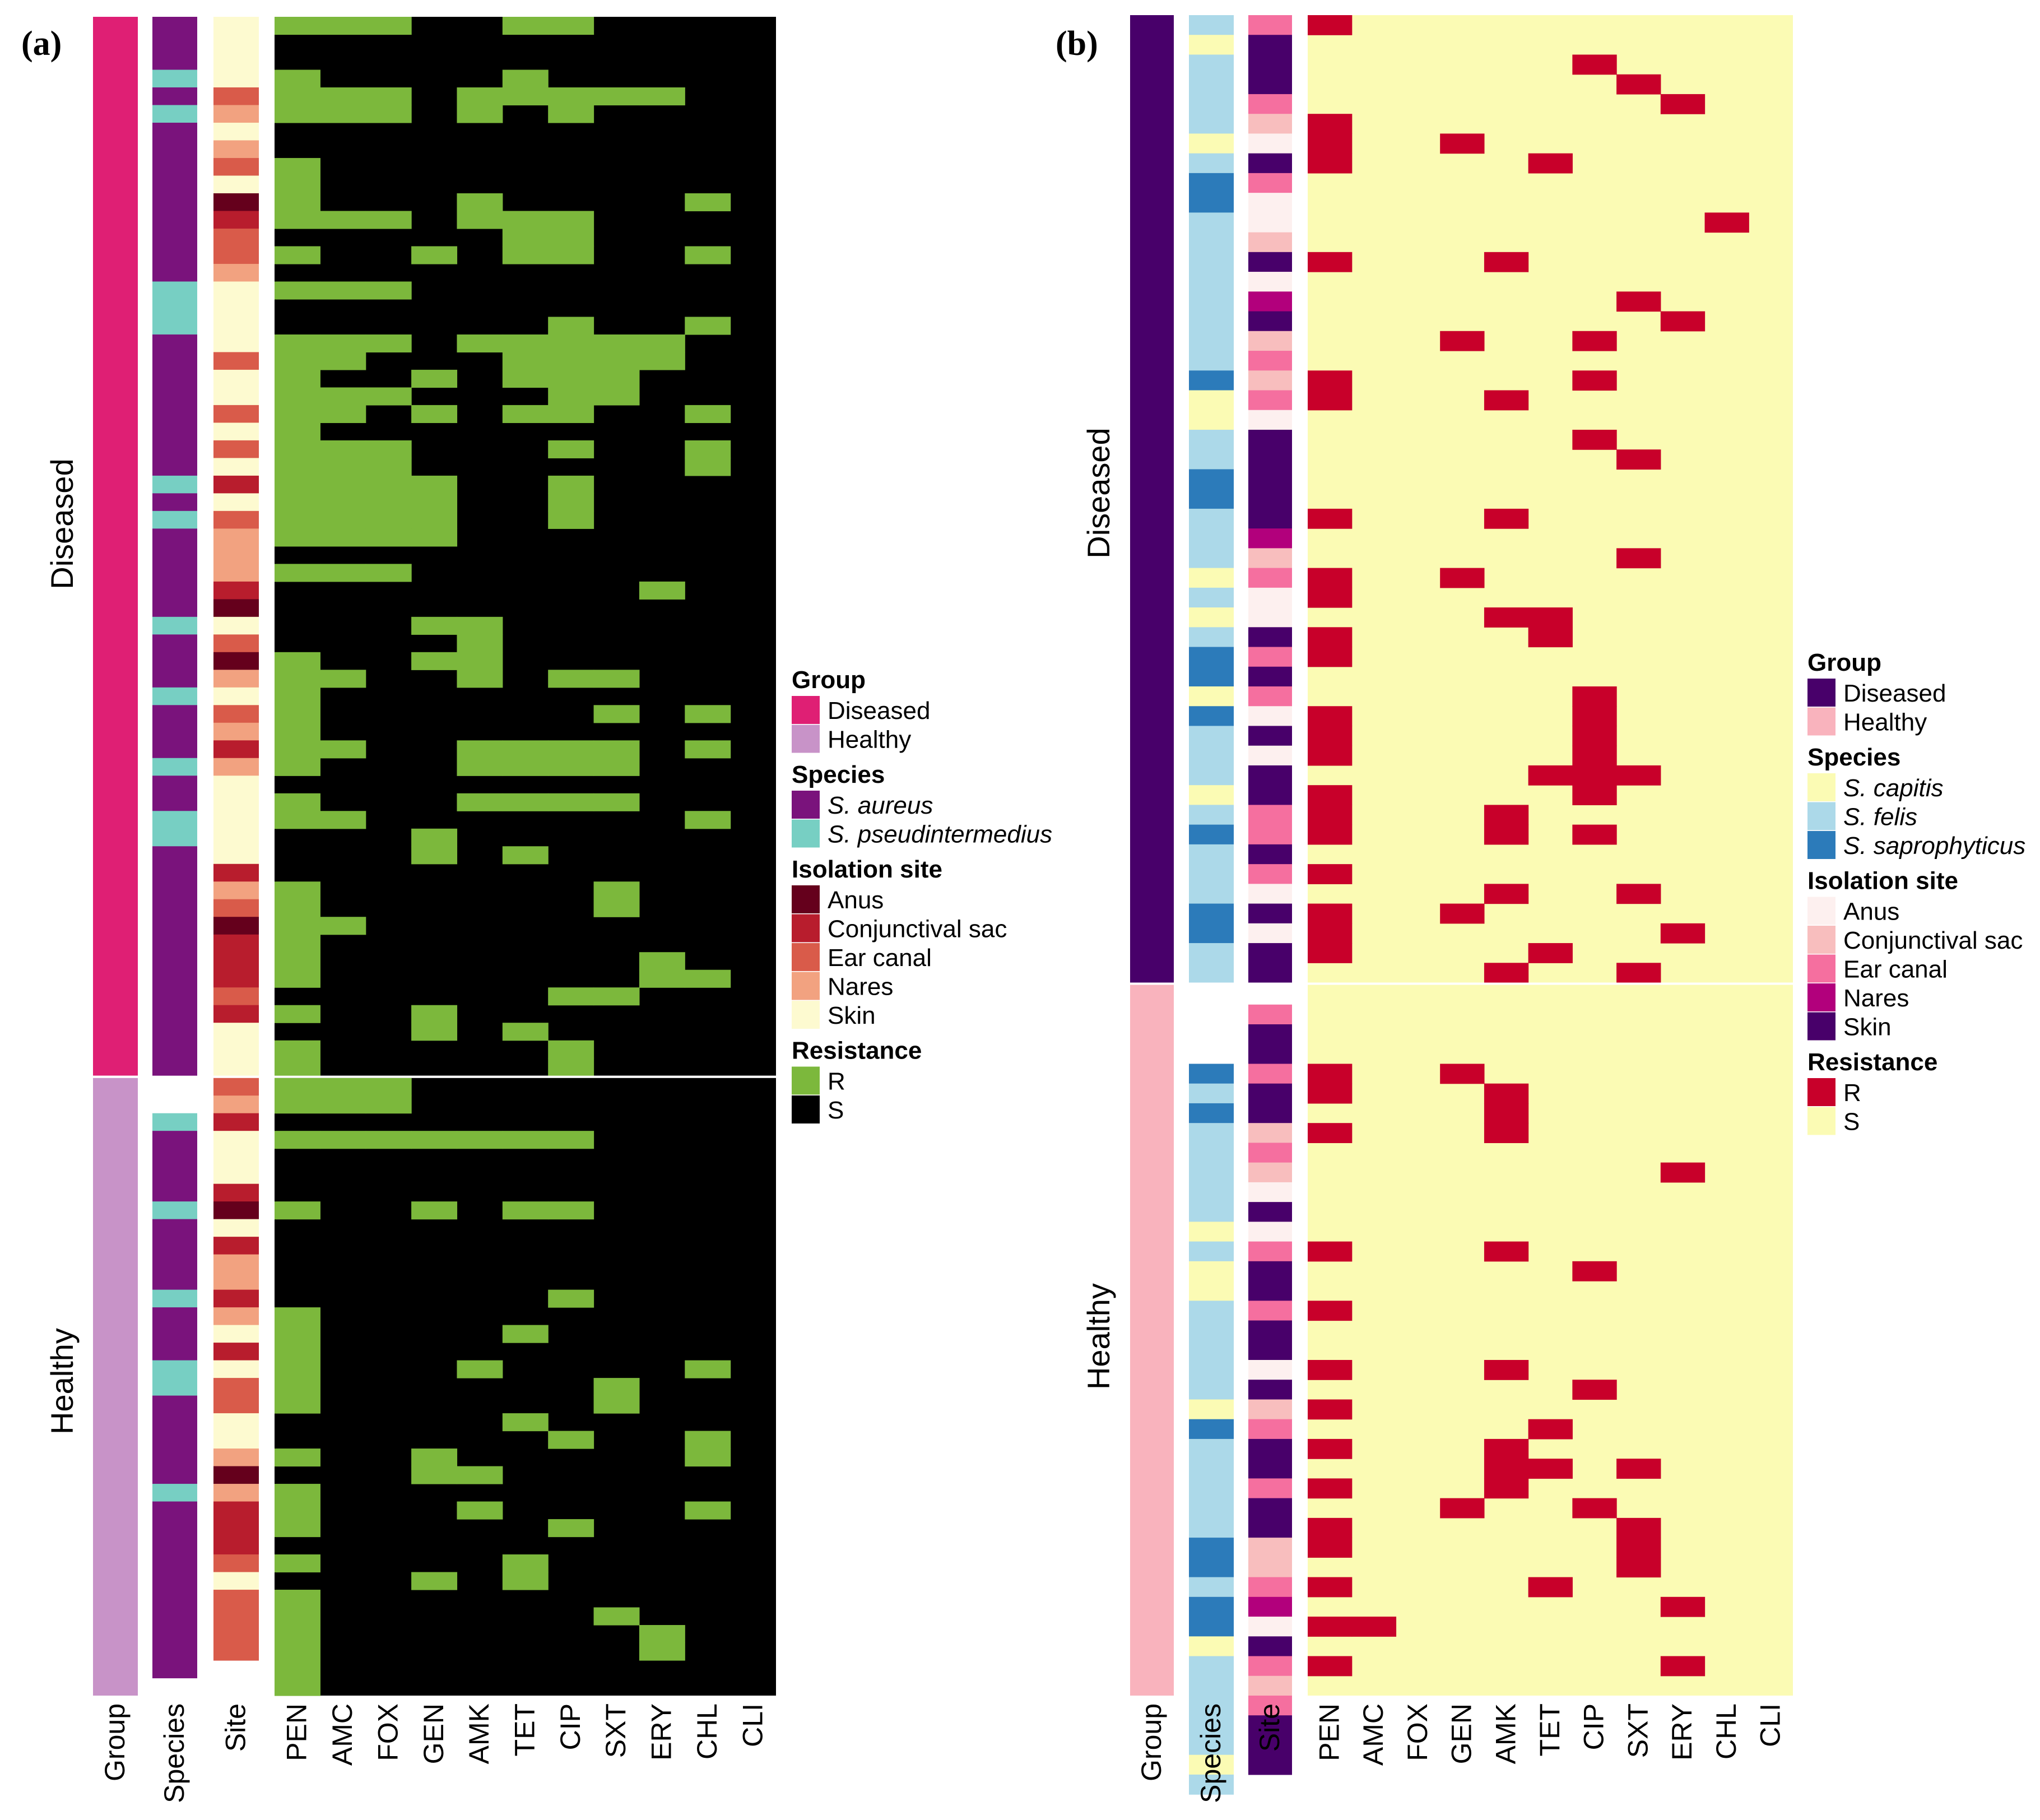  Describe the element at coordinates (1682, 1732) in the screenshot. I see `x-label-ery: ERY` at that location.